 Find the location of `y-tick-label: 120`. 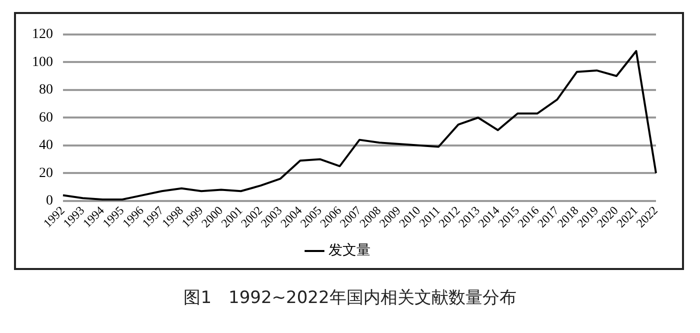

y-tick-label: 120 is located at coordinates (42, 34).